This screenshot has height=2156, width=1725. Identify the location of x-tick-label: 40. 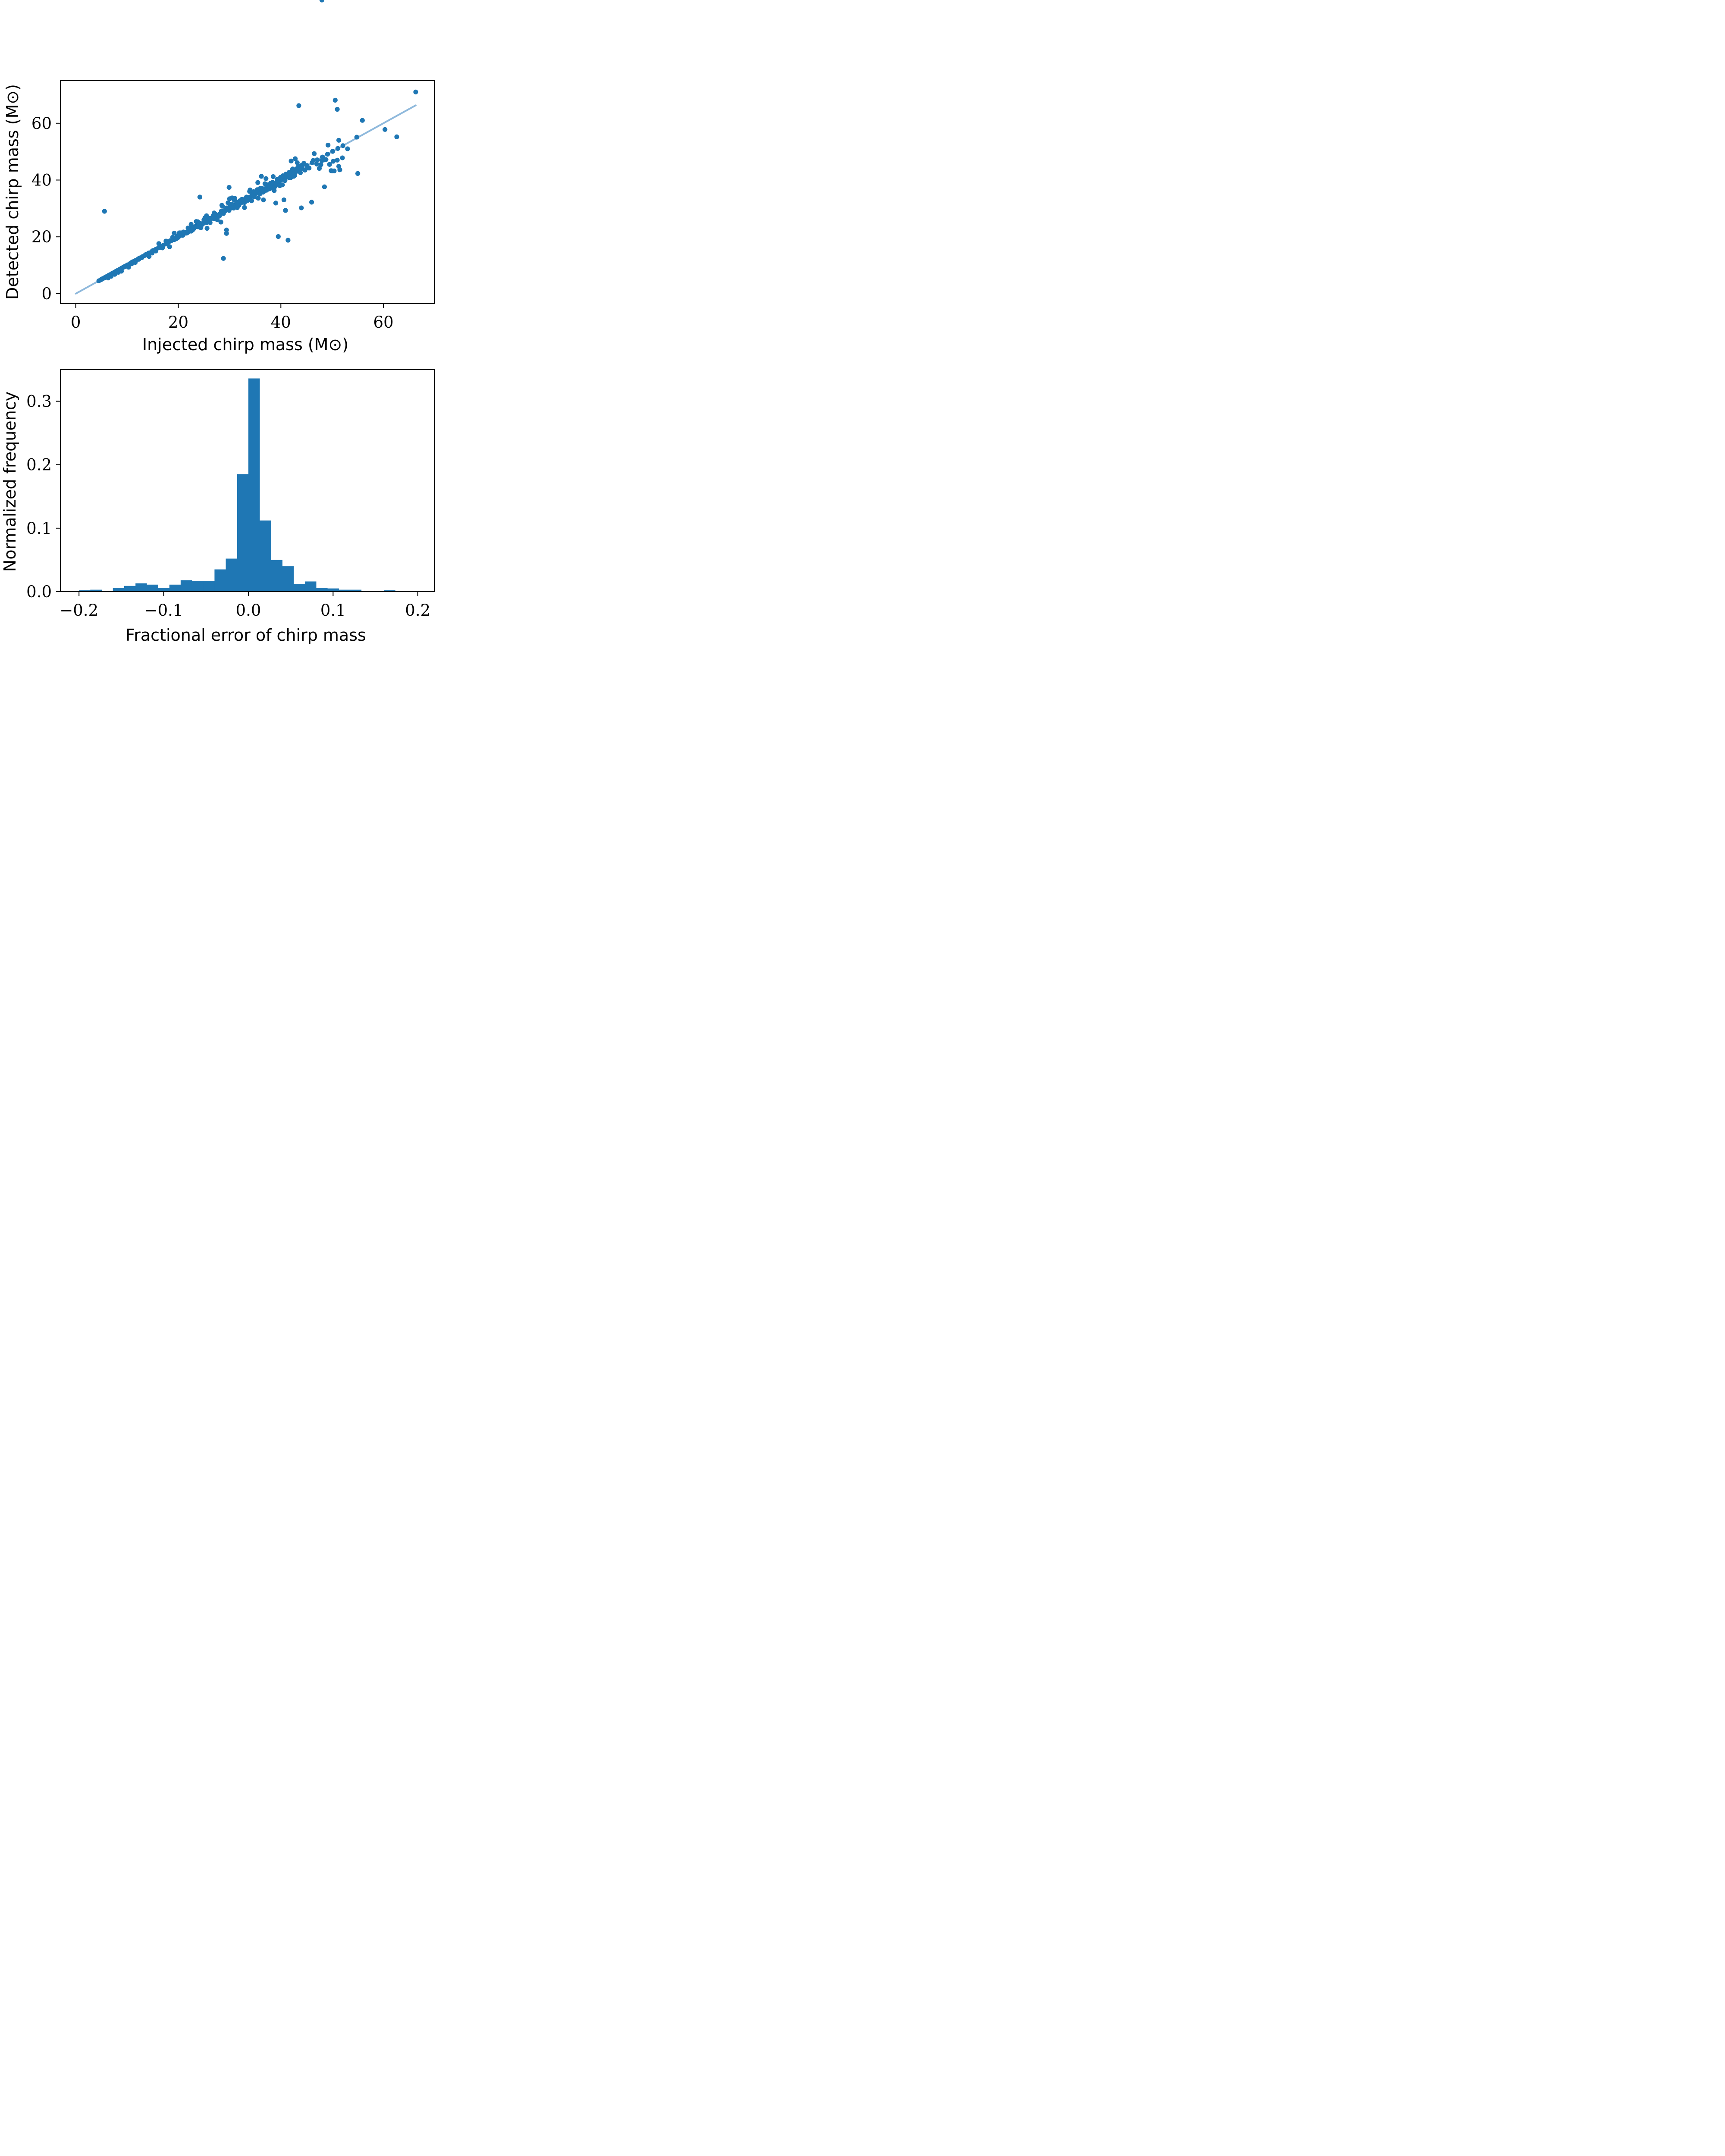
(281, 322).